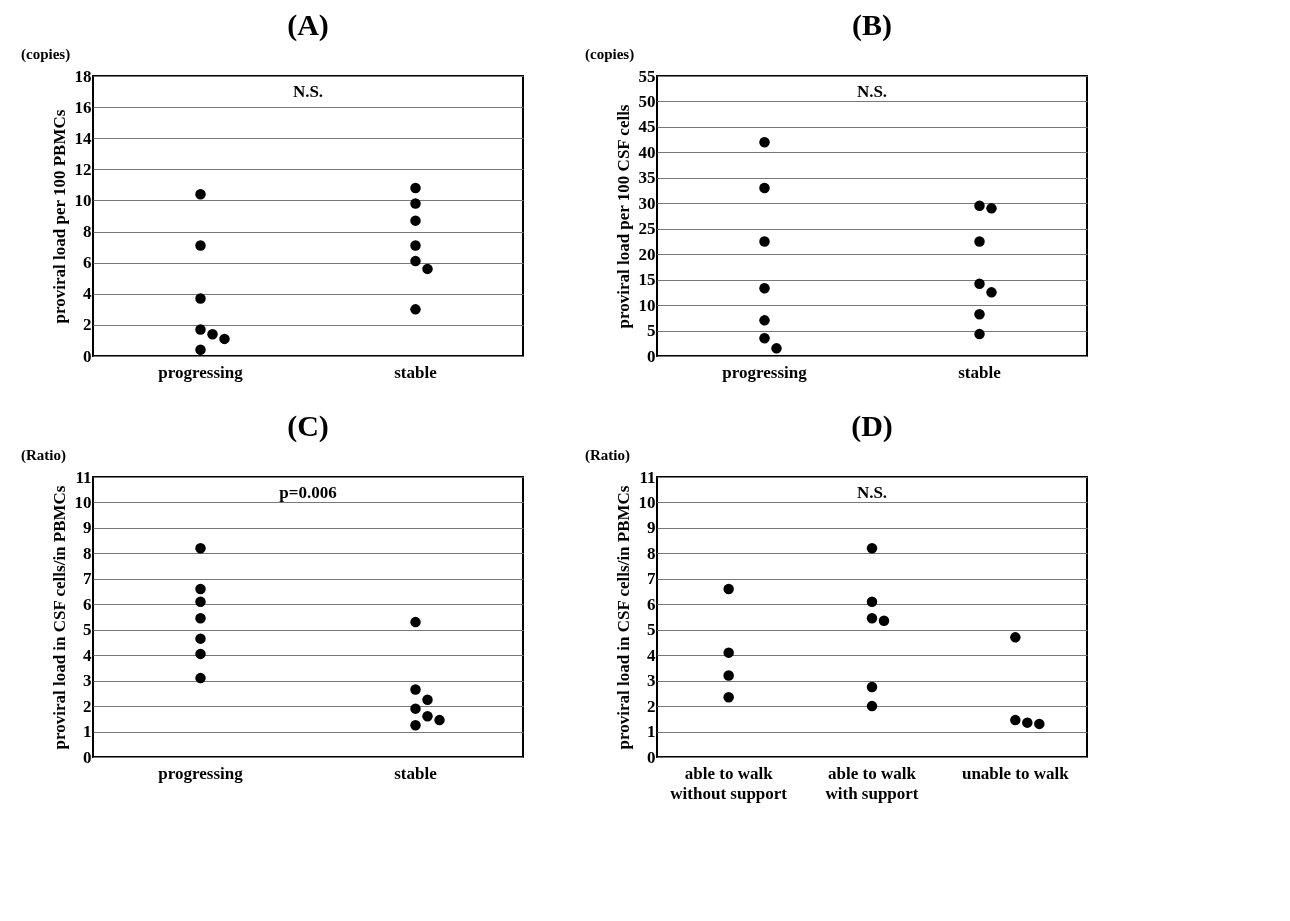 The width and height of the screenshot is (1290, 921). What do you see at coordinates (308, 426) in the screenshot?
I see `chart-title: (C)` at bounding box center [308, 426].